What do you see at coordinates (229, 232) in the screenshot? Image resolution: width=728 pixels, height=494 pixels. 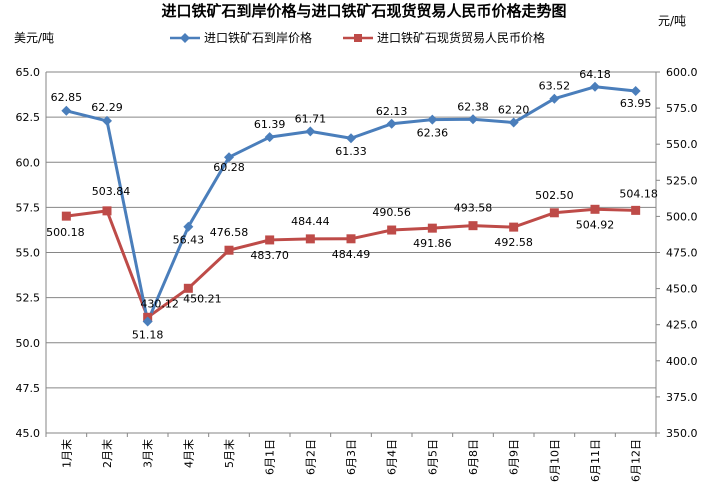 I see `data-label-rmb: 476.58` at bounding box center [229, 232].